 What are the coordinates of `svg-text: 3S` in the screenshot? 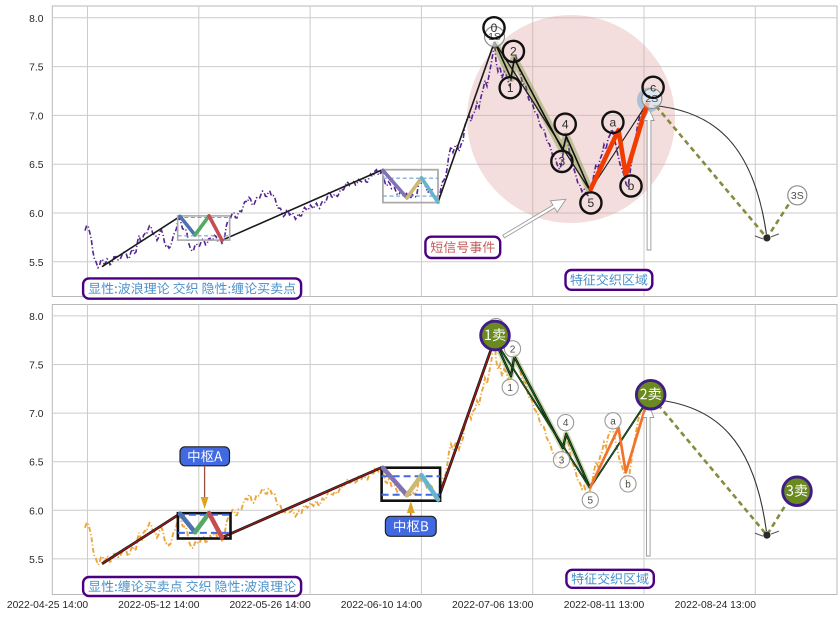 It's located at (797, 196).